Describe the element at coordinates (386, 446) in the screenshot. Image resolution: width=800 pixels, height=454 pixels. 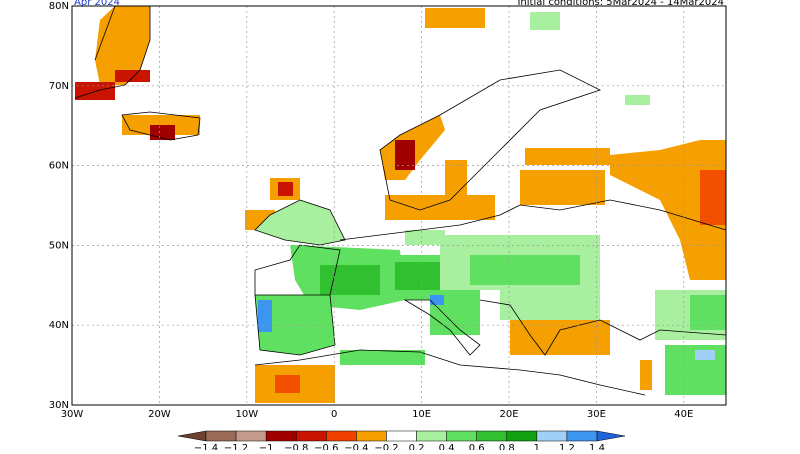
I see `colorbar-label: −0.2` at that location.